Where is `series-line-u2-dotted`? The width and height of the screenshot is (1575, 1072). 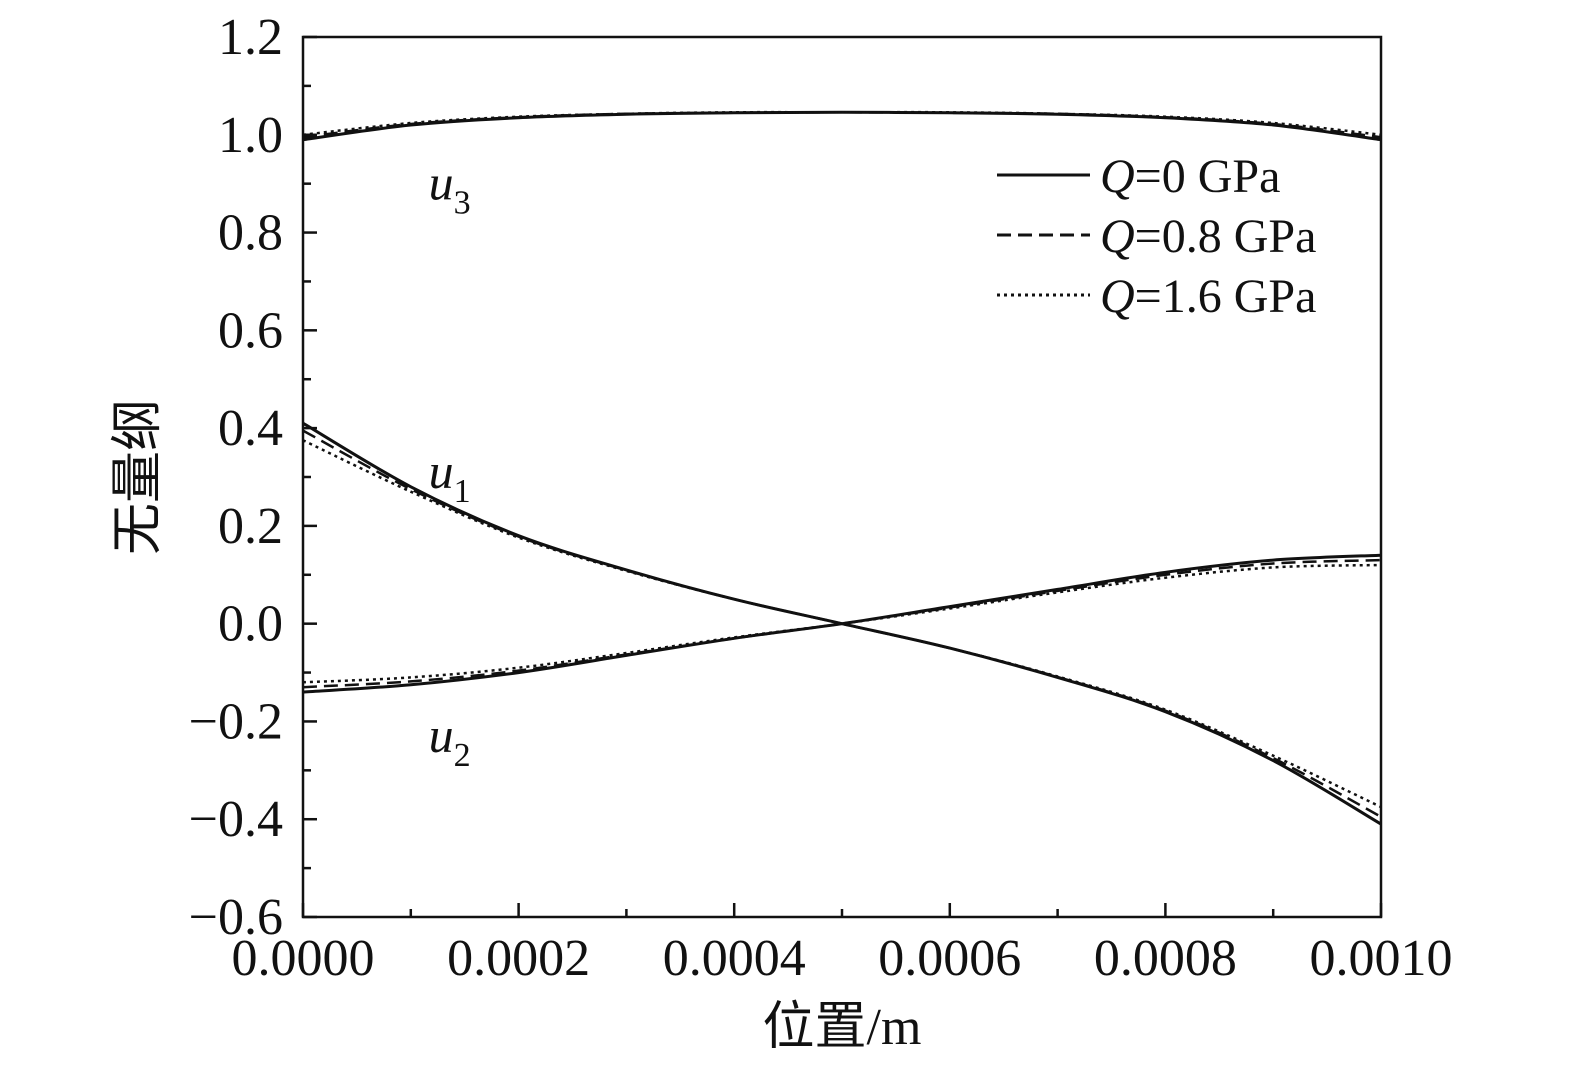
series-line-u2-dotted is located at coordinates (842, 623).